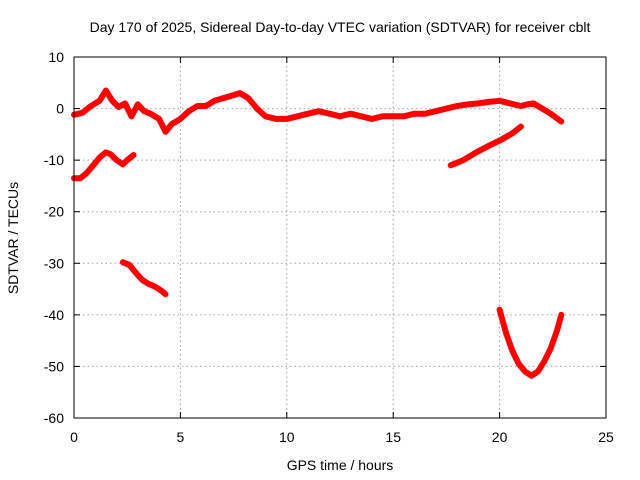 This screenshot has width=640, height=480. Describe the element at coordinates (60, 109) in the screenshot. I see `y-tick-label: 0` at that location.